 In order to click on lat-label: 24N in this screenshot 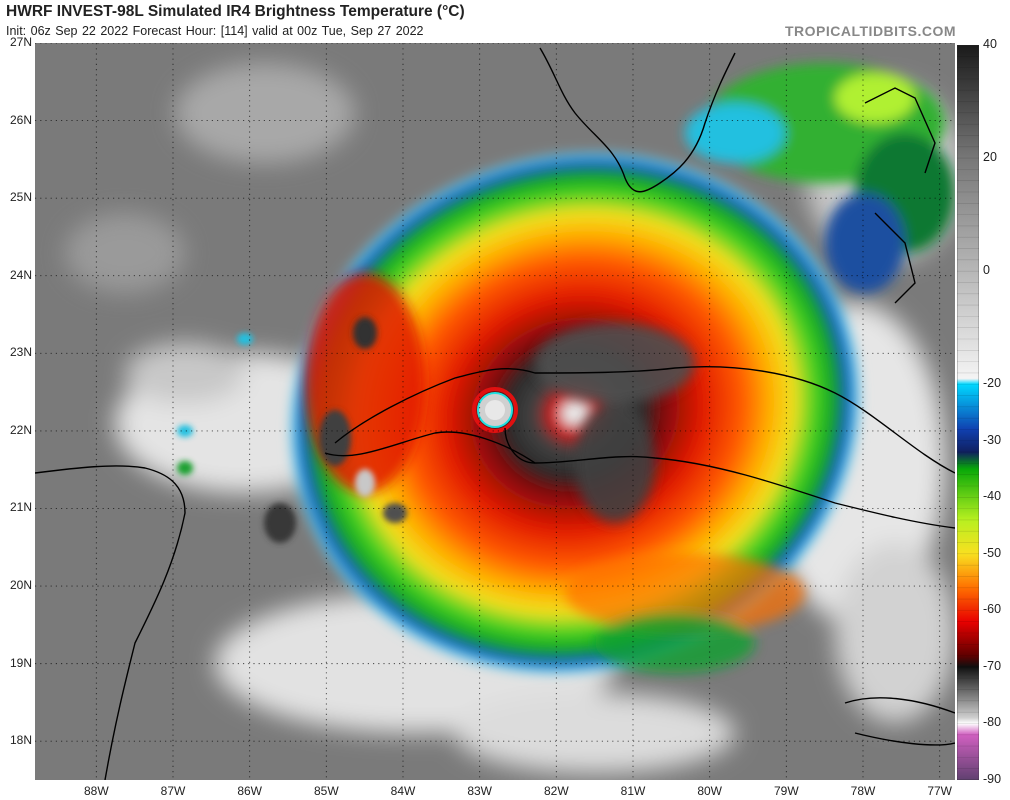, I will do `click(20, 274)`.